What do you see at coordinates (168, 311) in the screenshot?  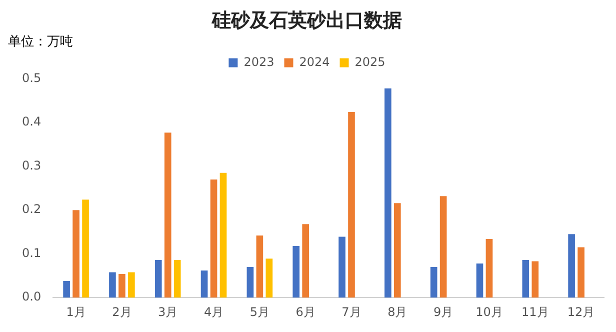 I see `x-tick-label: 3月` at bounding box center [168, 311].